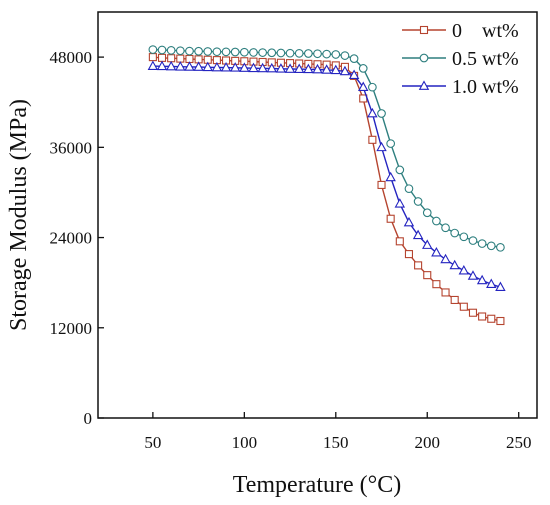 Image resolution: width=550 pixels, height=505 pixels. Describe the element at coordinates (519, 442) in the screenshot. I see `x-tick-label: 250` at that location.